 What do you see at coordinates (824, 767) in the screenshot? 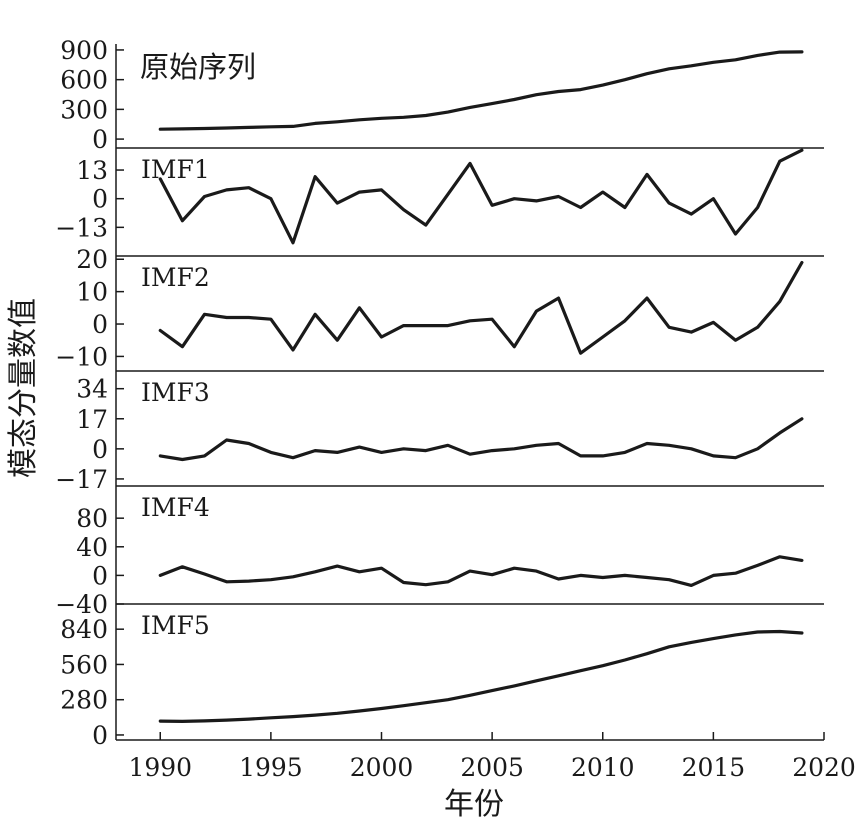
I see `x-tick-label: 2020` at bounding box center [824, 767].